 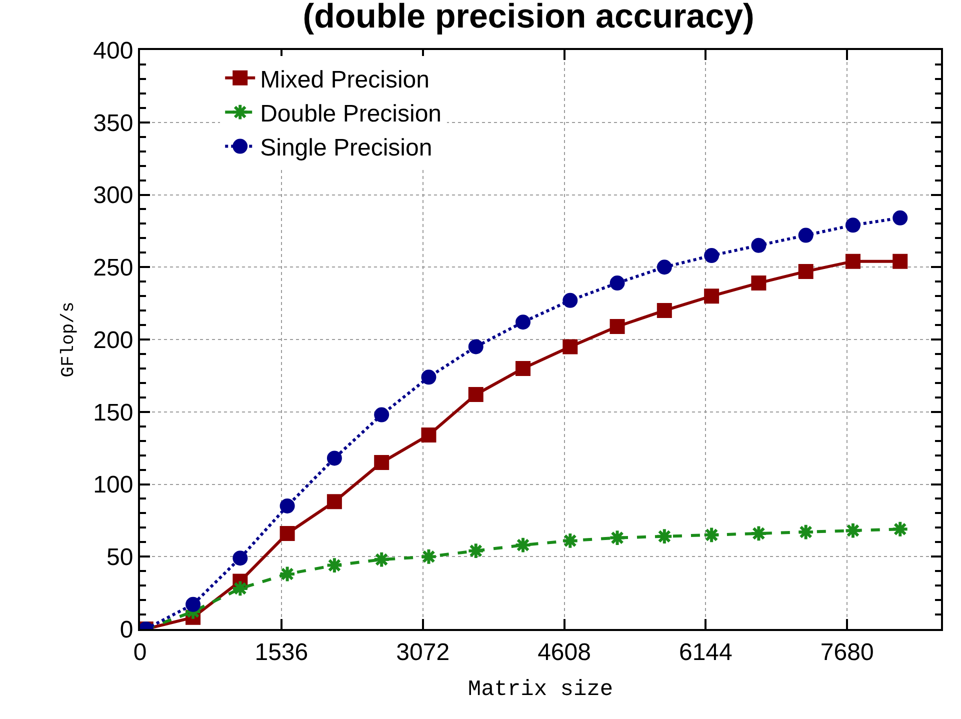 I want to click on x-tick-label: 6144, so click(x=705, y=652).